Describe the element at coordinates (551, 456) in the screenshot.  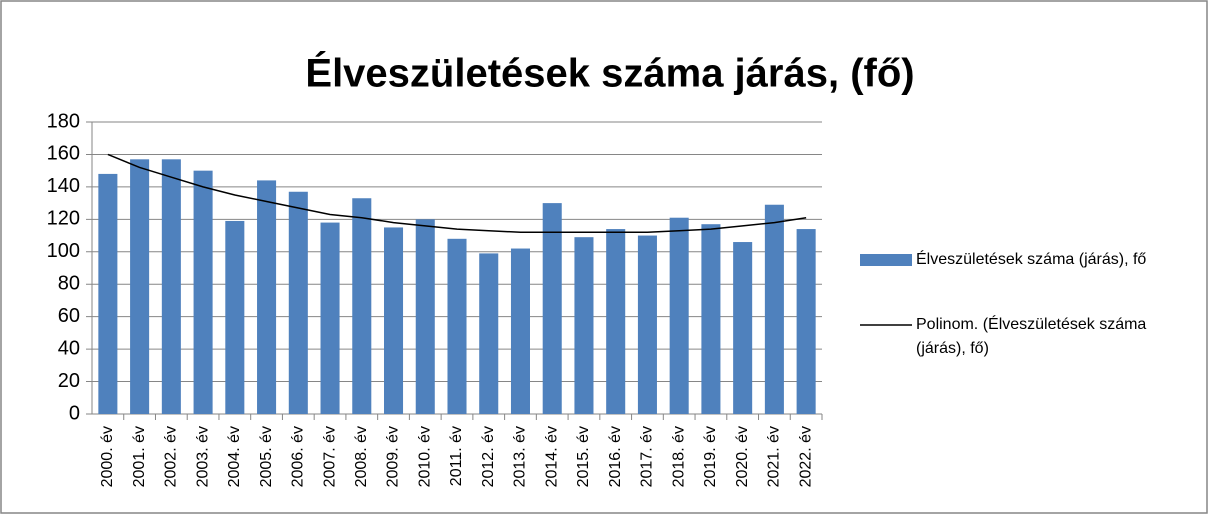
I see `x-tick-label: 2014. év` at that location.